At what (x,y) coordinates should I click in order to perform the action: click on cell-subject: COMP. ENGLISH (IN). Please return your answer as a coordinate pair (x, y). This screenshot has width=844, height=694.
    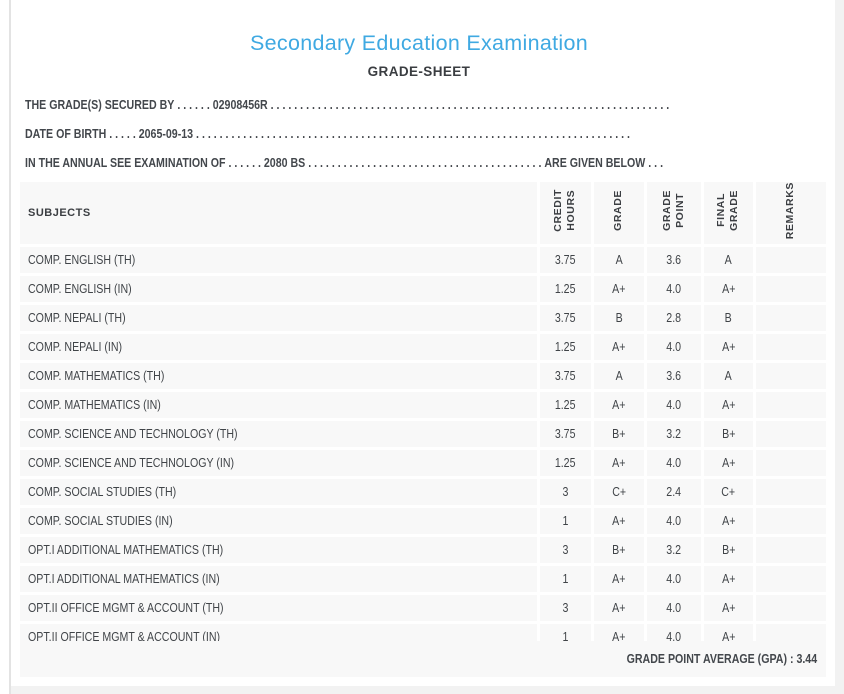
    Looking at the image, I should click on (280, 291).